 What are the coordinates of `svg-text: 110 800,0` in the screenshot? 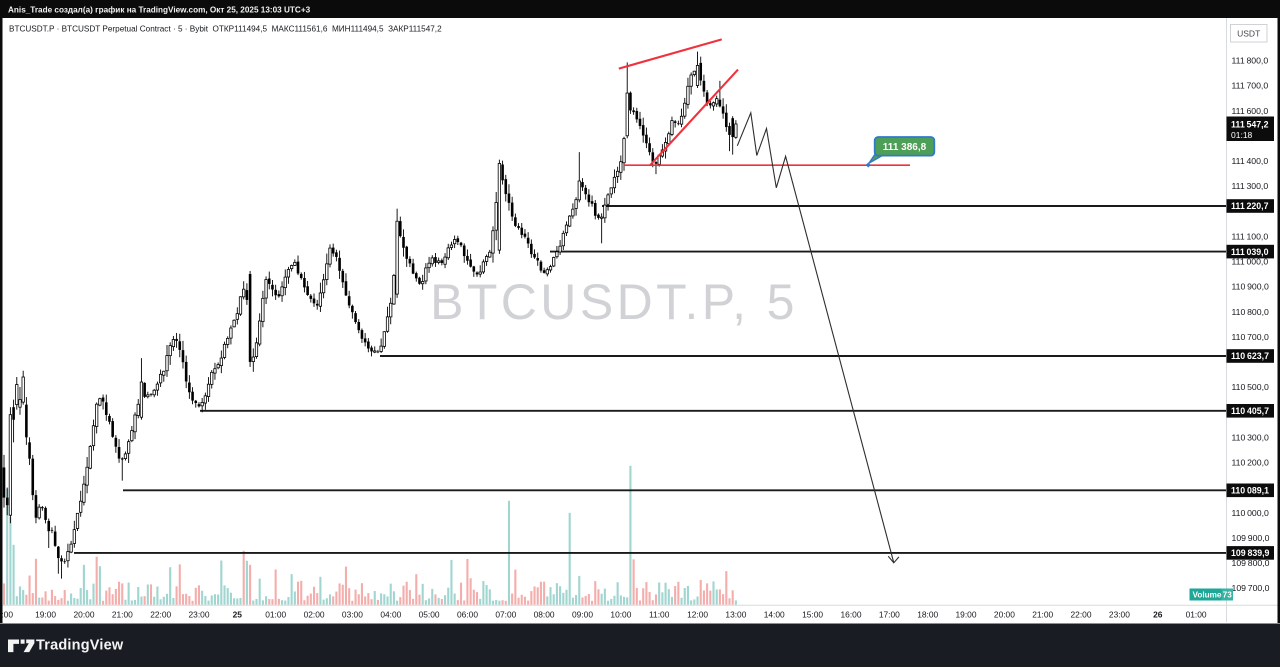 It's located at (1250, 312).